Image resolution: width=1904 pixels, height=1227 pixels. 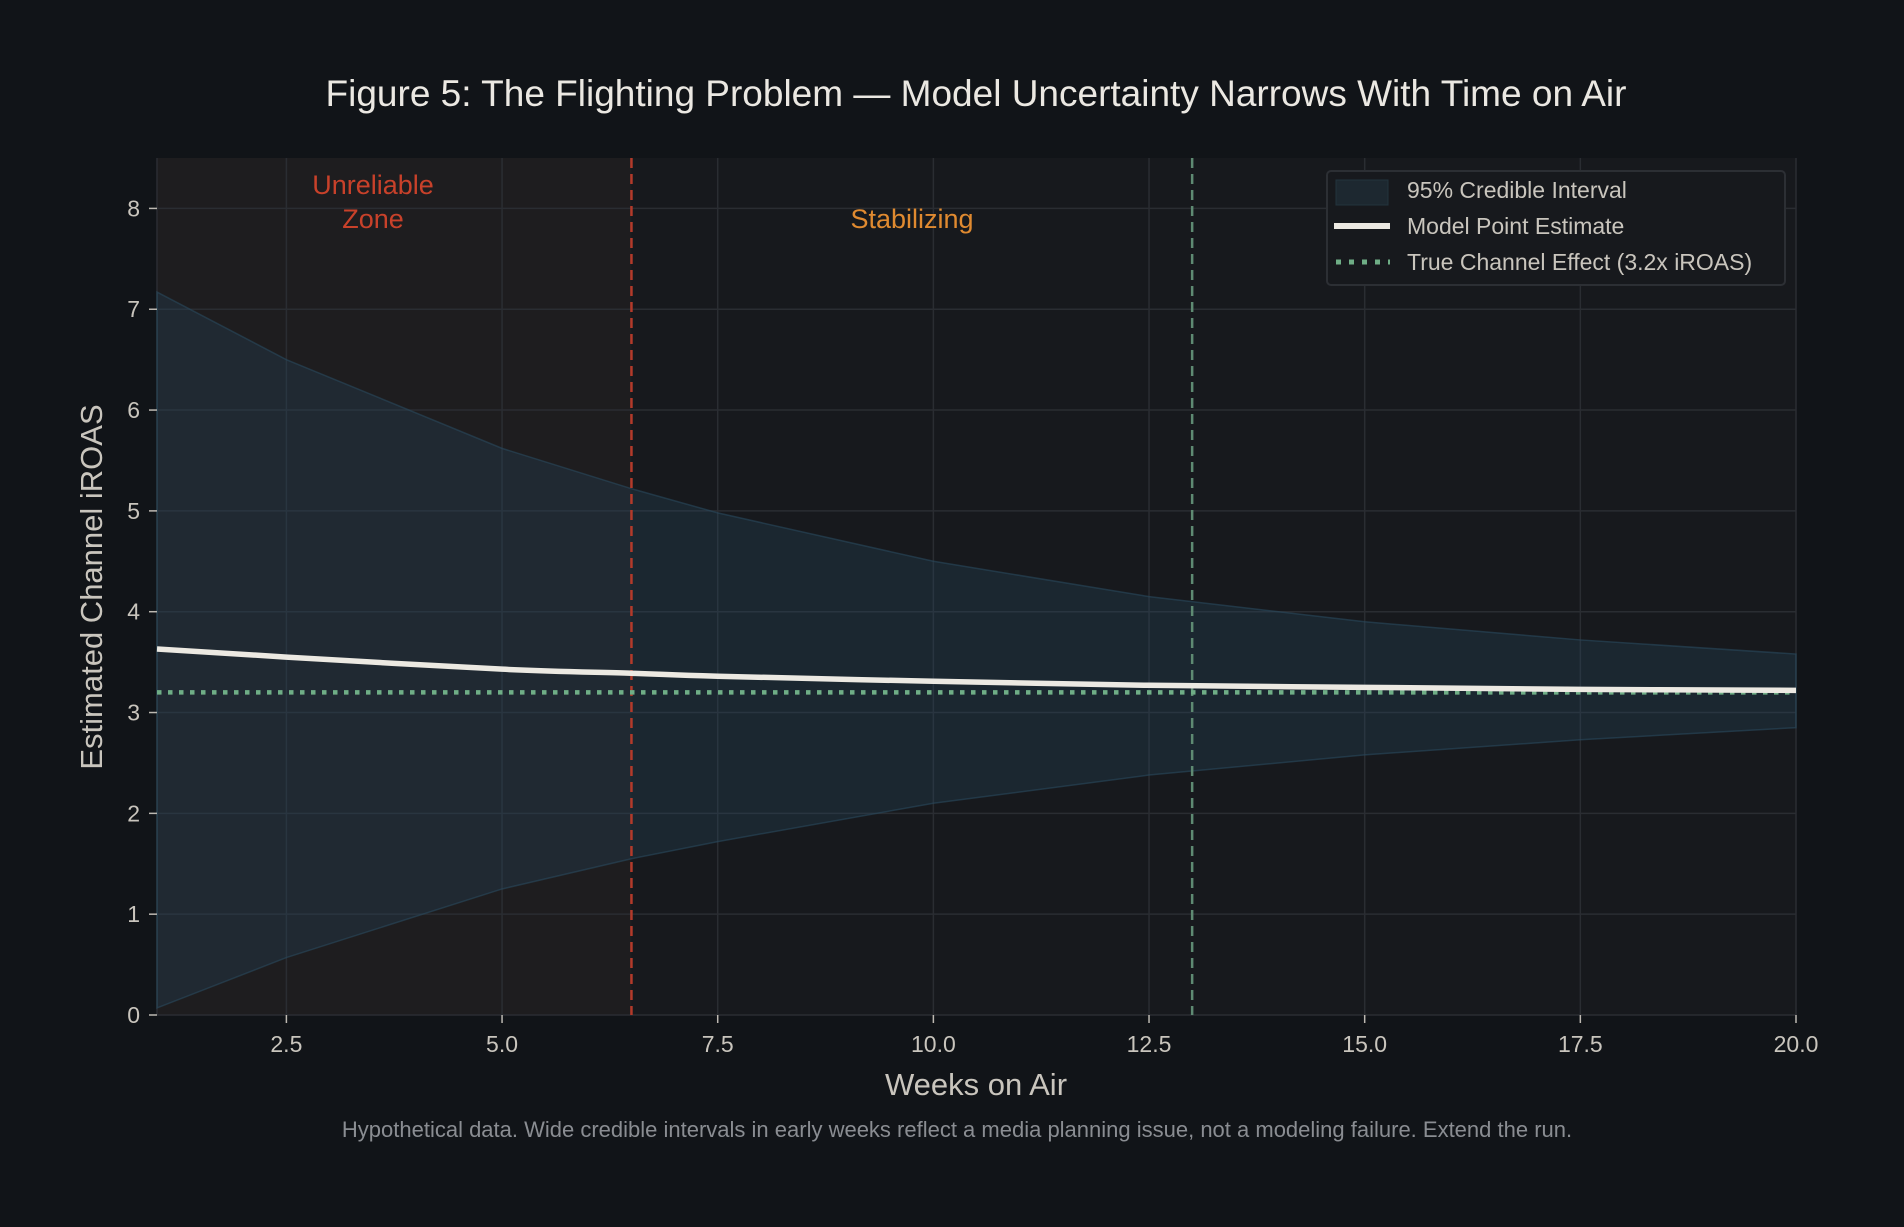 I want to click on legend-label-estimate: Model Point Estimate, so click(x=1515, y=226).